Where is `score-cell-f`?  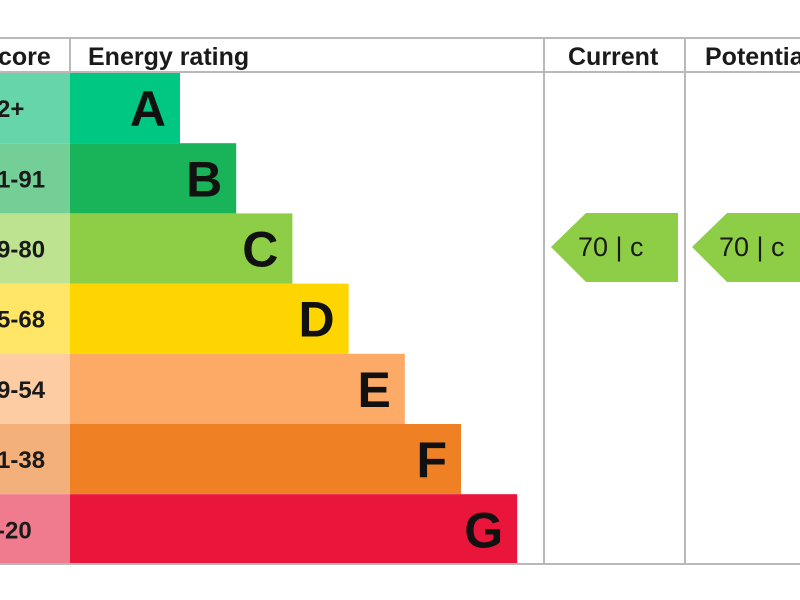
score-cell-f is located at coordinates (35, 459).